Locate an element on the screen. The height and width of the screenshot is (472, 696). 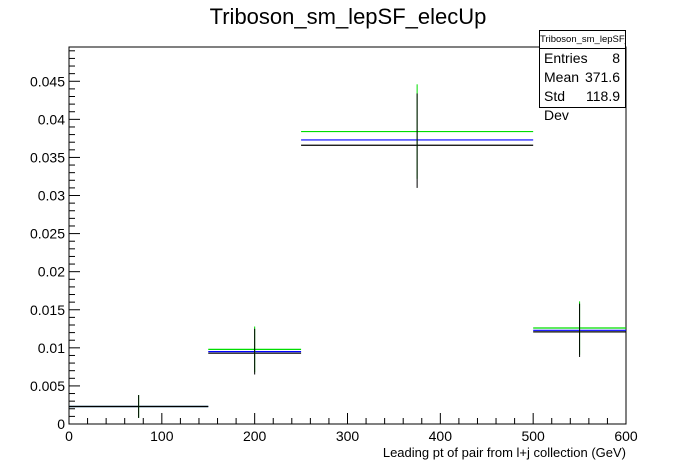
x-axis: 0 100 200 300 400 500 600 is located at coordinates (351, 428).